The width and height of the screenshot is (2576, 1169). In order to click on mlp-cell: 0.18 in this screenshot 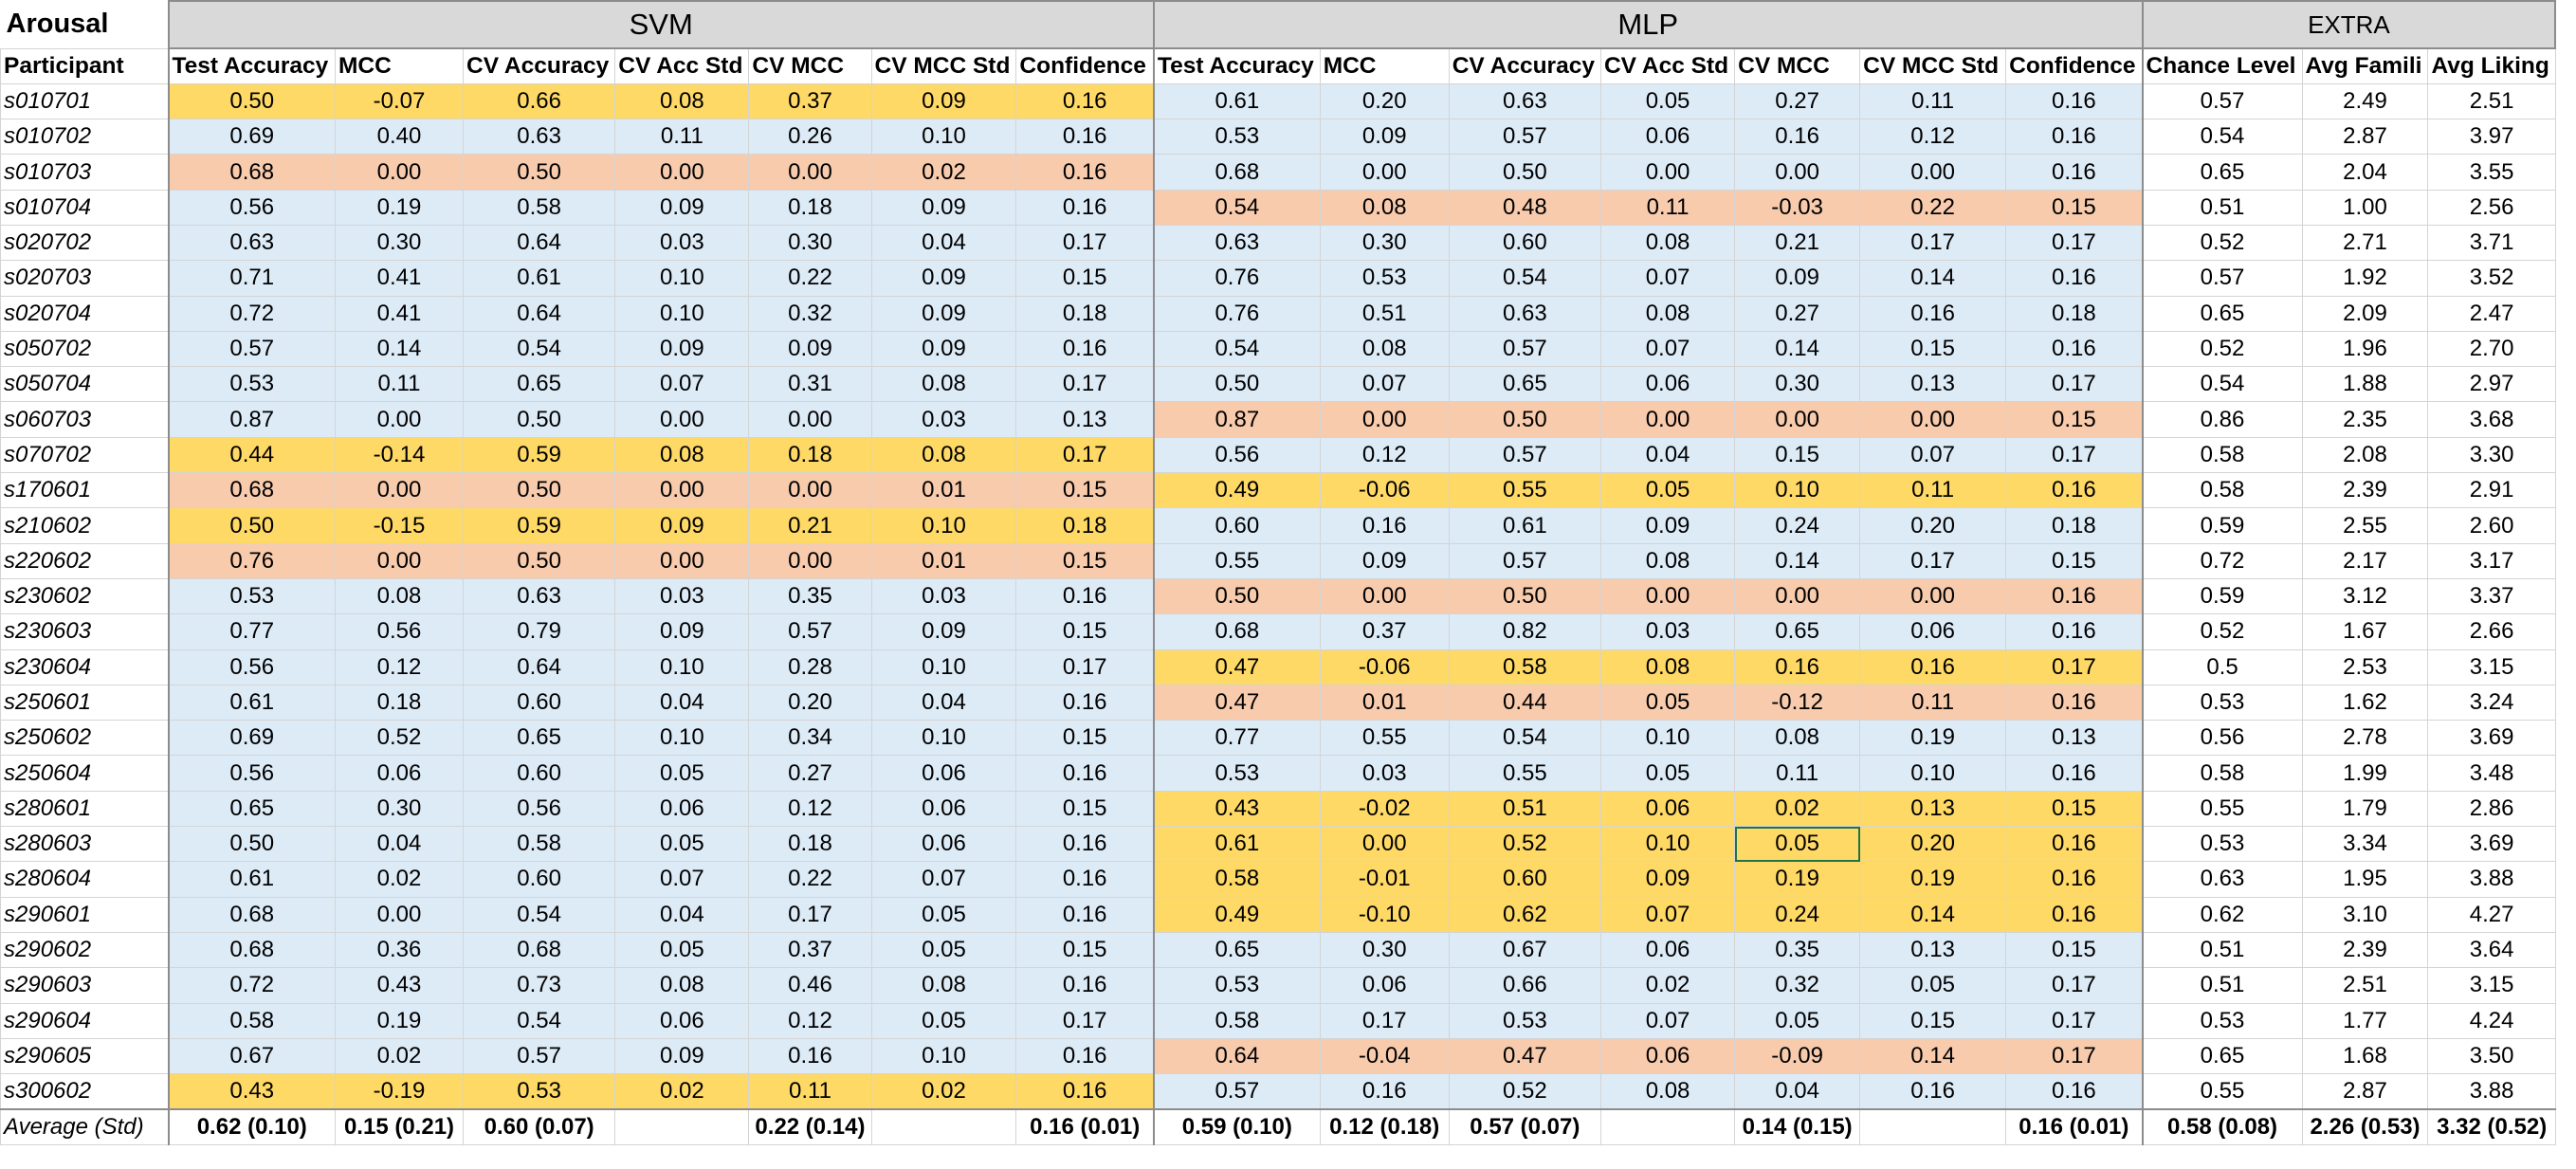, I will do `click(2074, 525)`.